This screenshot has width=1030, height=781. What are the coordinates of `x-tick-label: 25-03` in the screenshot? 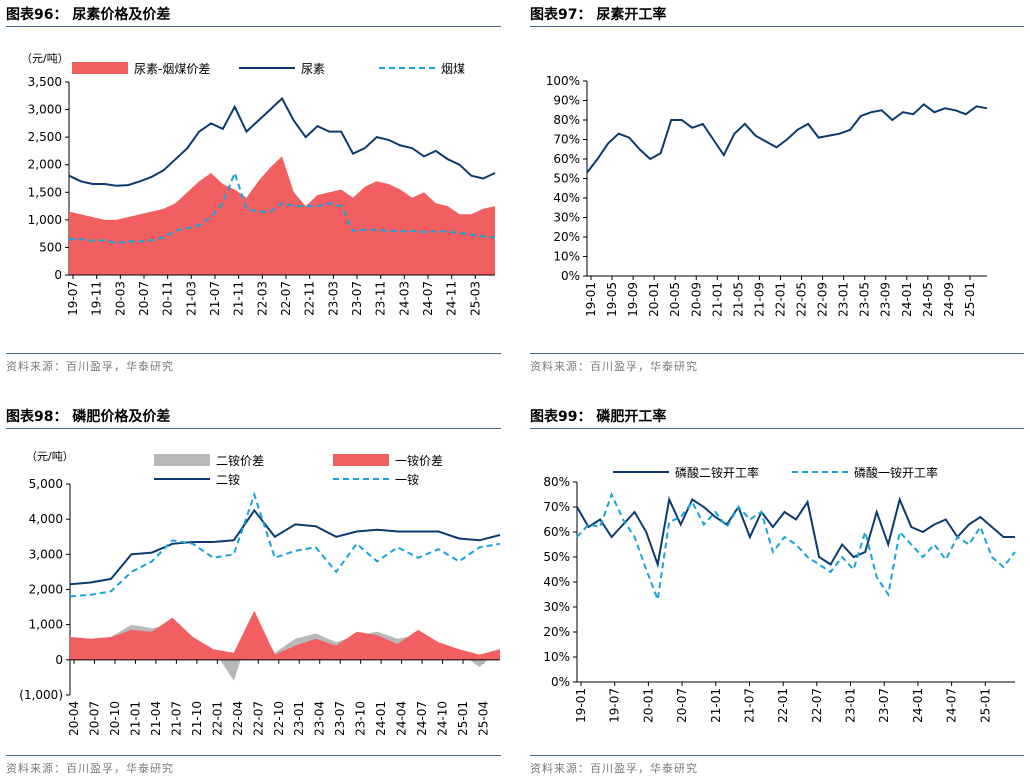 It's located at (475, 298).